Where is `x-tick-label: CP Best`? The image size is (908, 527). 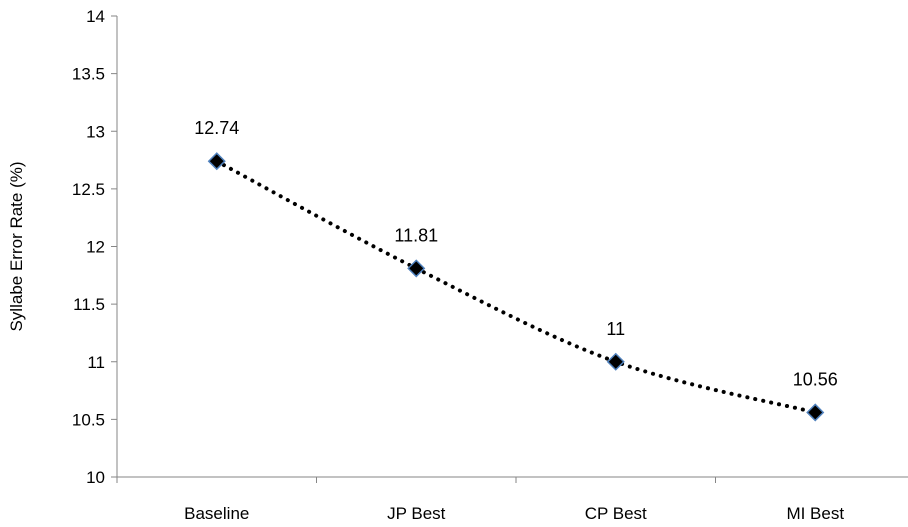 x-tick-label: CP Best is located at coordinates (616, 513).